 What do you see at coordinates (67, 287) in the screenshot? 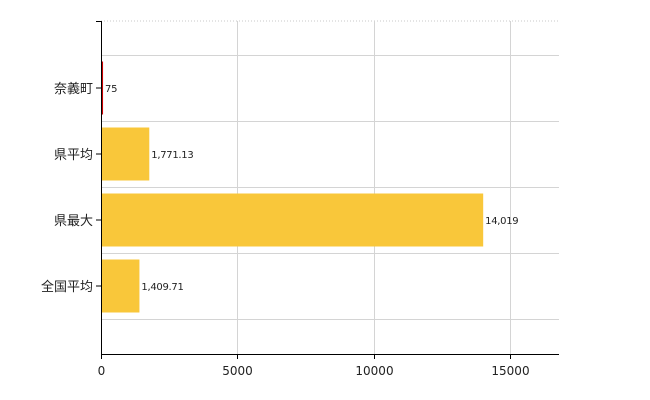
I see `category-label: 全国平均` at bounding box center [67, 287].